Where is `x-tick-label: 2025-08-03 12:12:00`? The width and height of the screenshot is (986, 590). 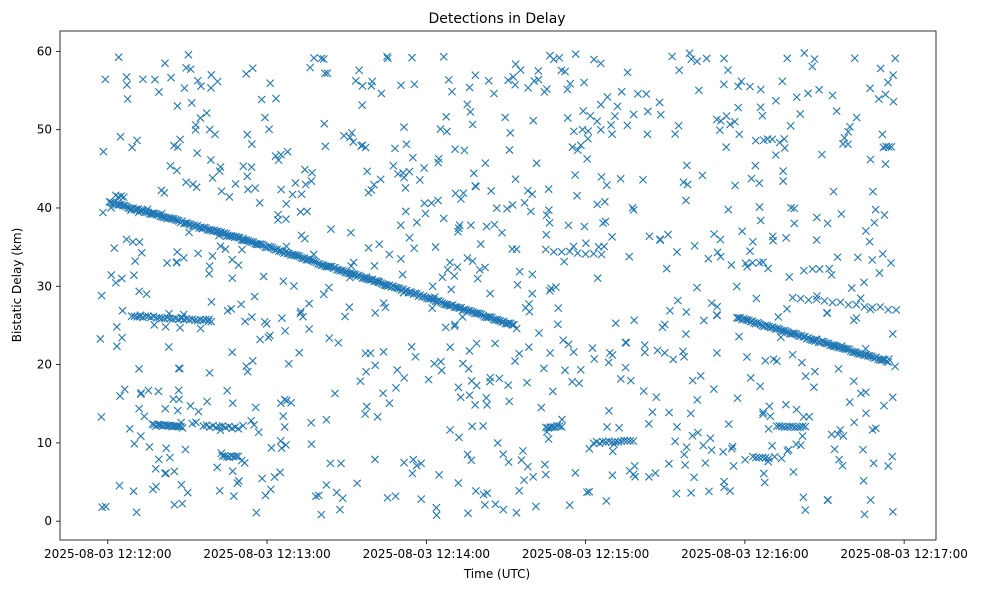 x-tick-label: 2025-08-03 12:12:00 is located at coordinates (107, 554).